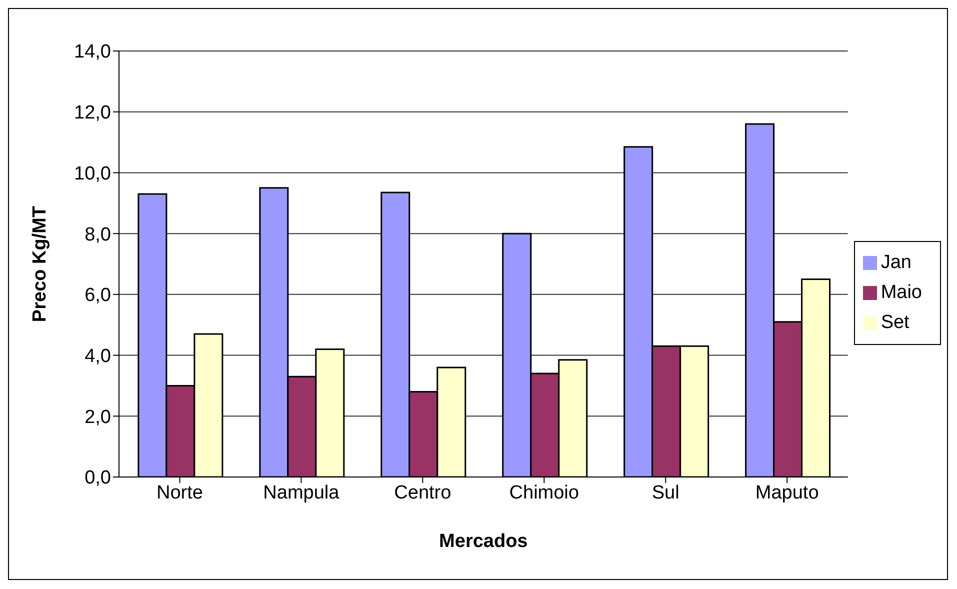 This screenshot has height=589, width=957. I want to click on x-tick-label: Maputo, so click(787, 493).